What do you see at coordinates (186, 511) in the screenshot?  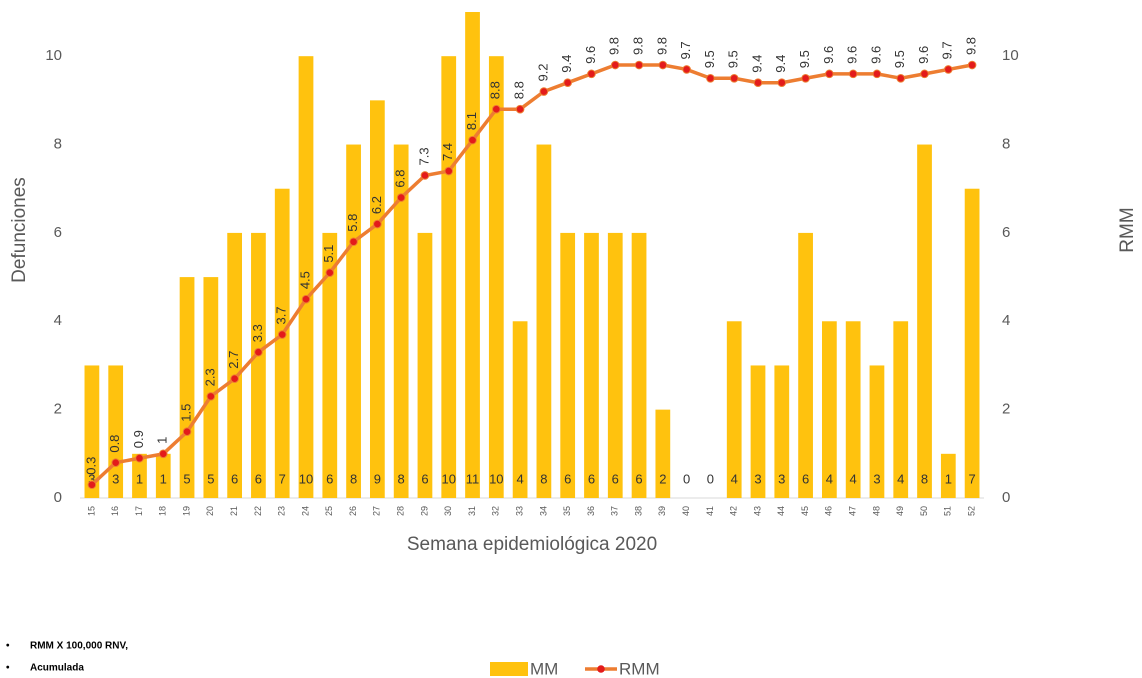 I see `x-tick-label: 19` at bounding box center [186, 511].